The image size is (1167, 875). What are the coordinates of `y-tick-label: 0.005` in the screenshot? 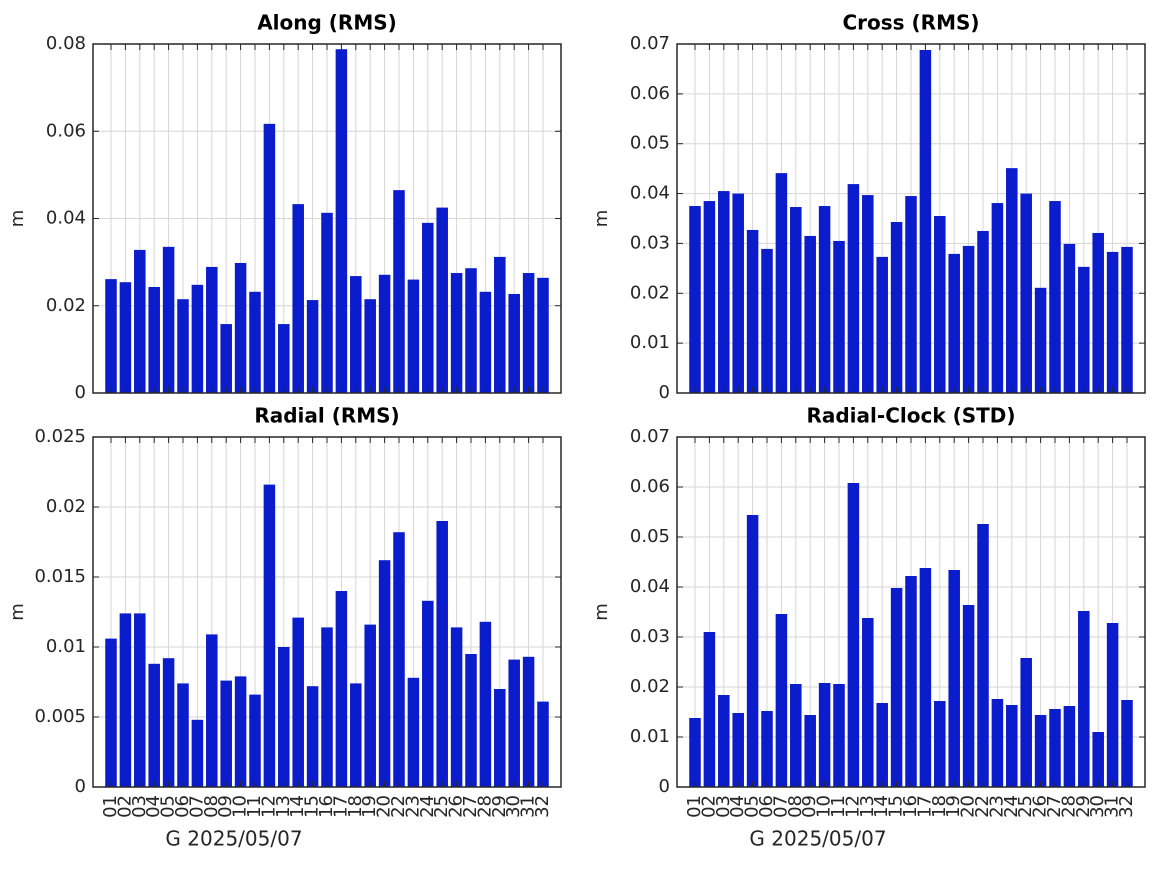 It's located at (60, 716).